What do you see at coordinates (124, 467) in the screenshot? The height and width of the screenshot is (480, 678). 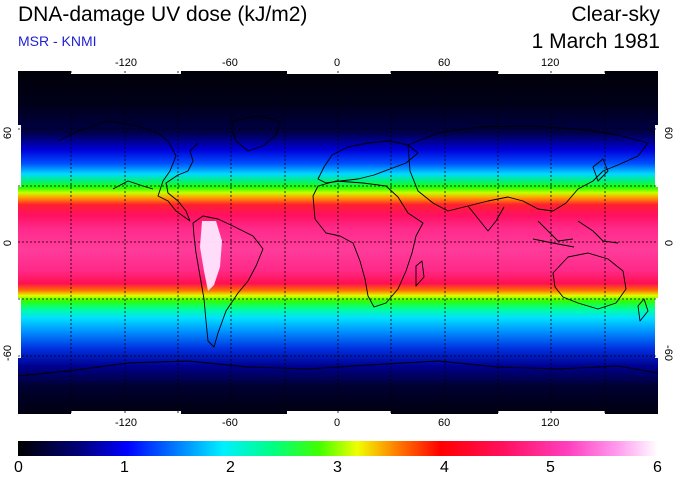 I see `colorbar-label: 1` at bounding box center [124, 467].